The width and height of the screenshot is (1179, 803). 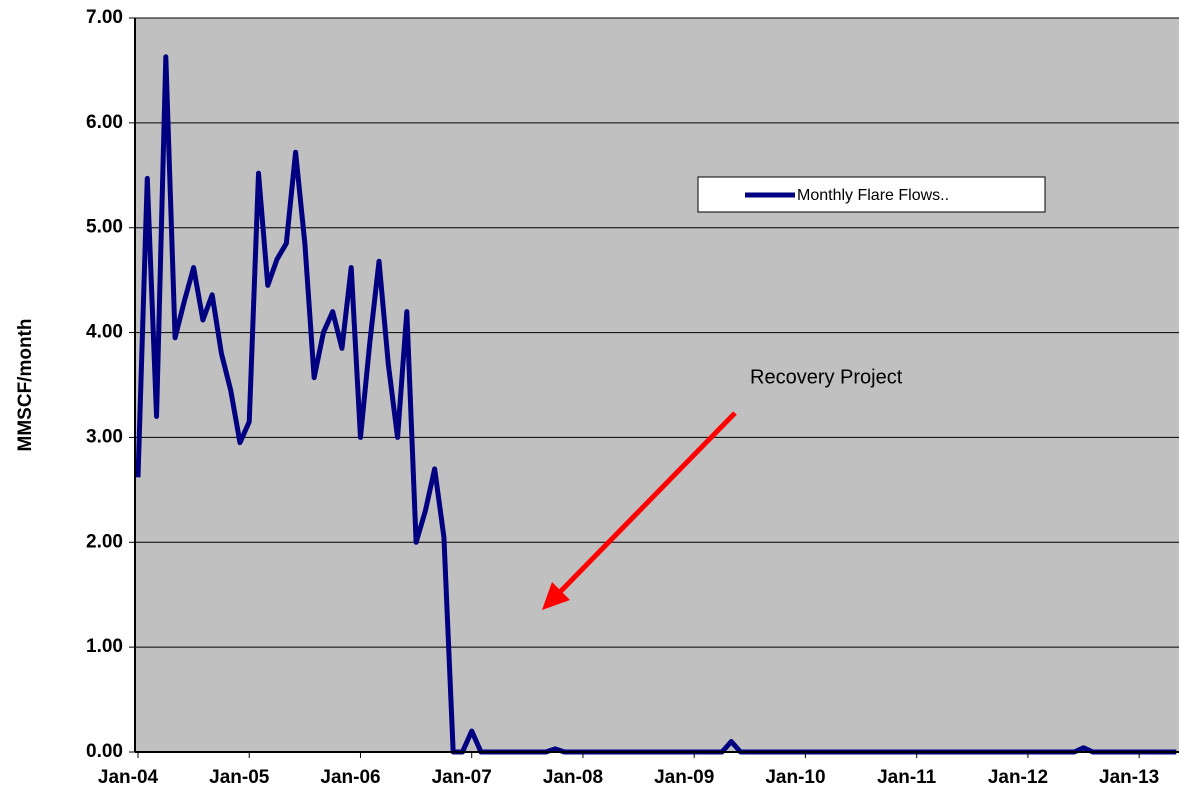 I want to click on y-tick-label: 4.00, so click(x=104, y=332).